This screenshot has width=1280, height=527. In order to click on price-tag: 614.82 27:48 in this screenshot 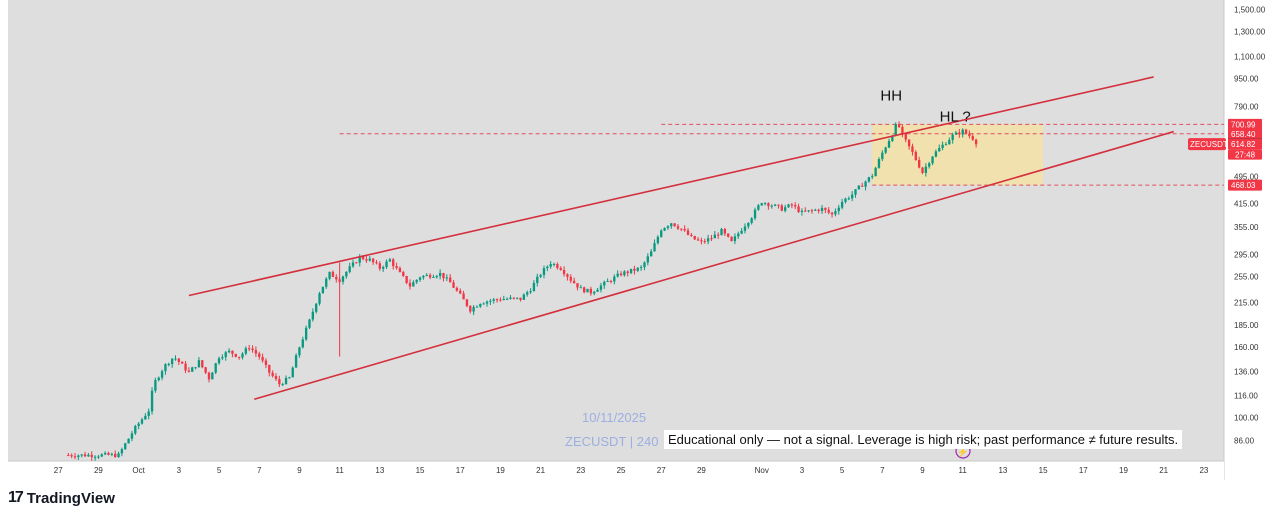, I will do `click(1245, 149)`.